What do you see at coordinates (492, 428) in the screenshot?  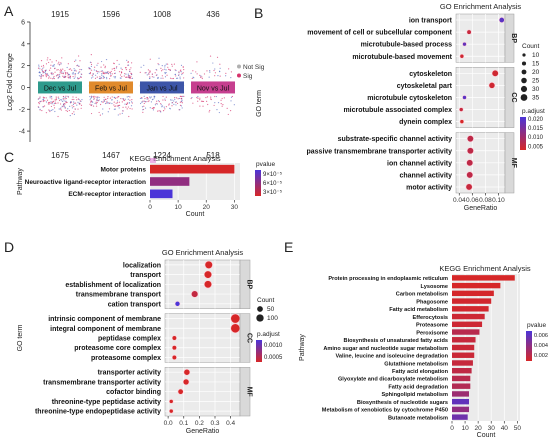 I see `x-tick-label: 30` at bounding box center [492, 428].